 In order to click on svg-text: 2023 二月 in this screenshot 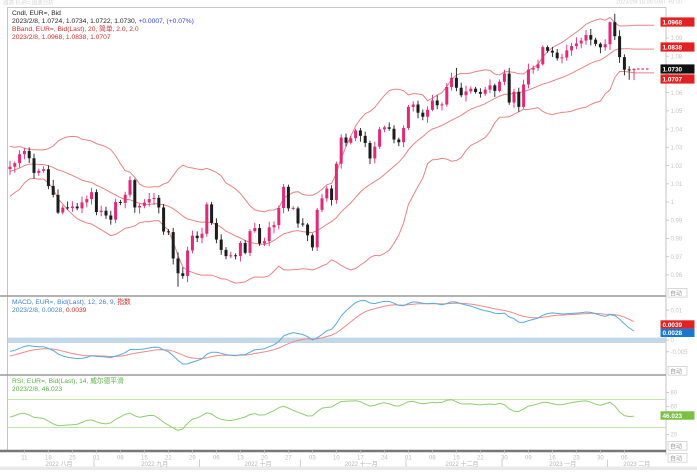, I will do `click(636, 464)`.